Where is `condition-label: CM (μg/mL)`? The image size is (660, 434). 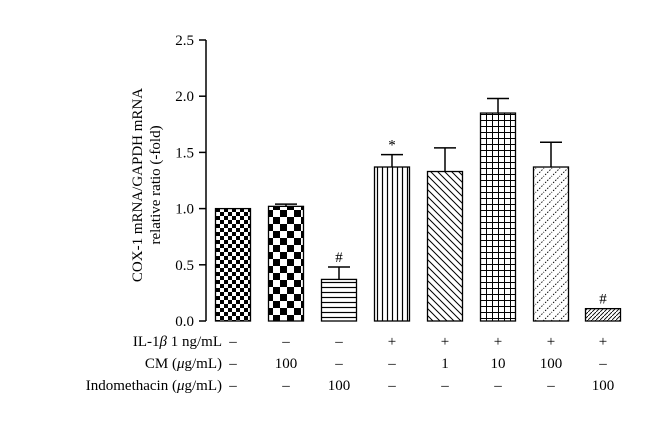
condition-label: CM (μg/mL) is located at coordinates (183, 364).